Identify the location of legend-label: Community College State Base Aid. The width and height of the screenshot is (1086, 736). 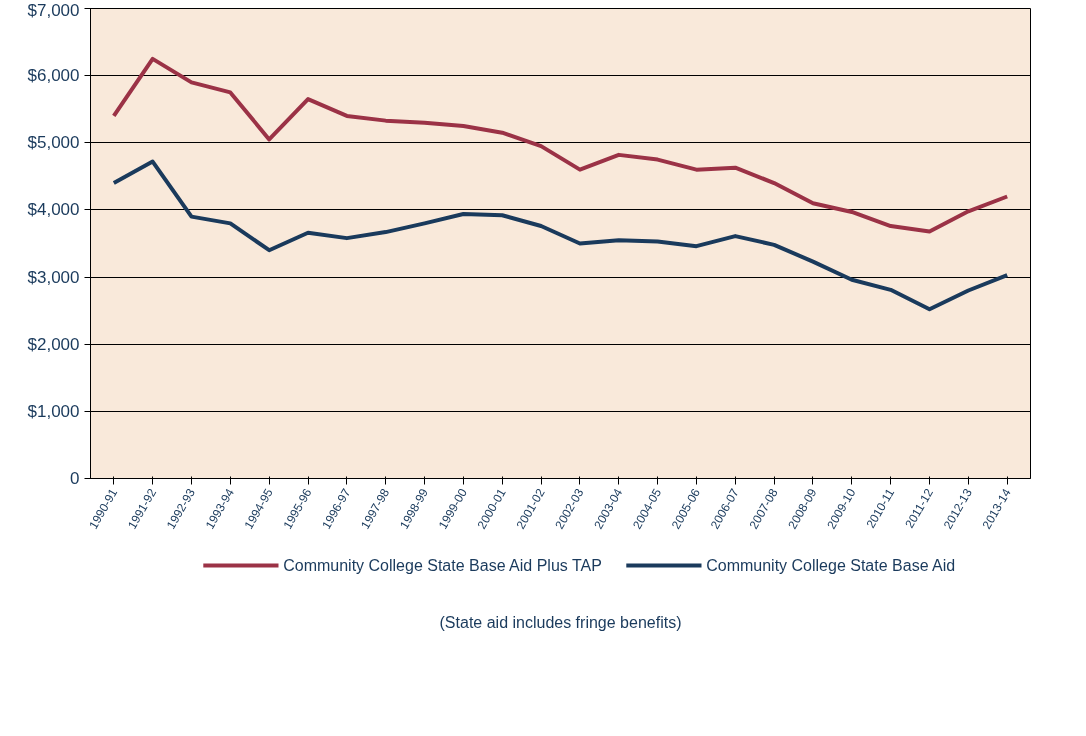
(831, 565).